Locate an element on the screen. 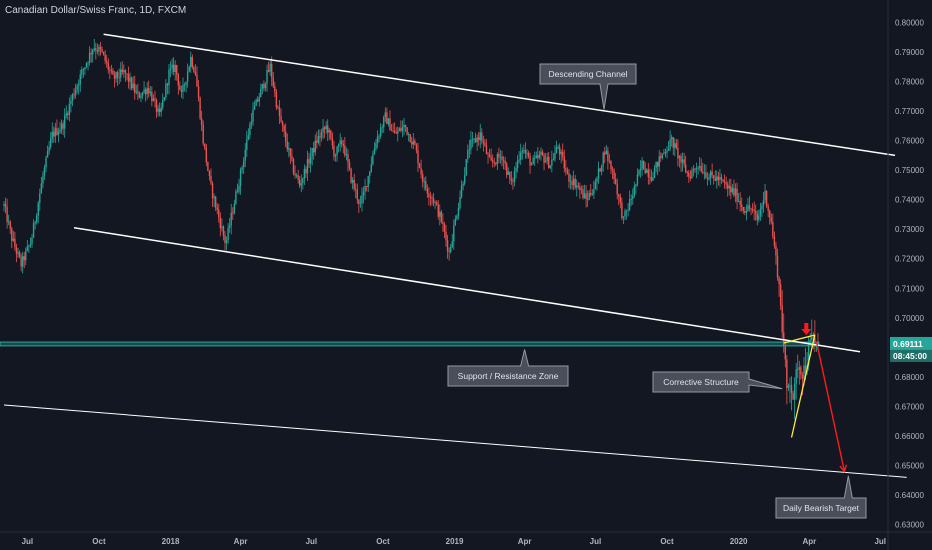 Image resolution: width=932 pixels, height=550 pixels. channel-parallel-line is located at coordinates (455, 441).